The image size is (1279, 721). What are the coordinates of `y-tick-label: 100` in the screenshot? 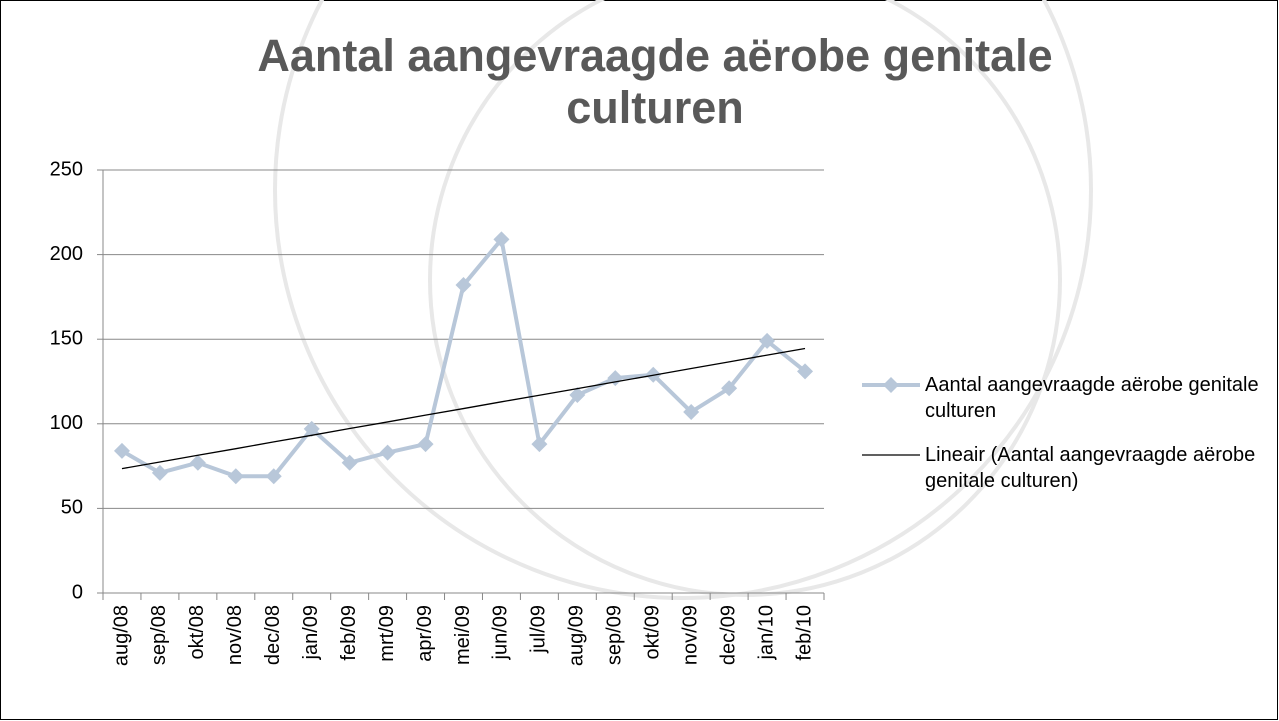 It's located at (66, 423).